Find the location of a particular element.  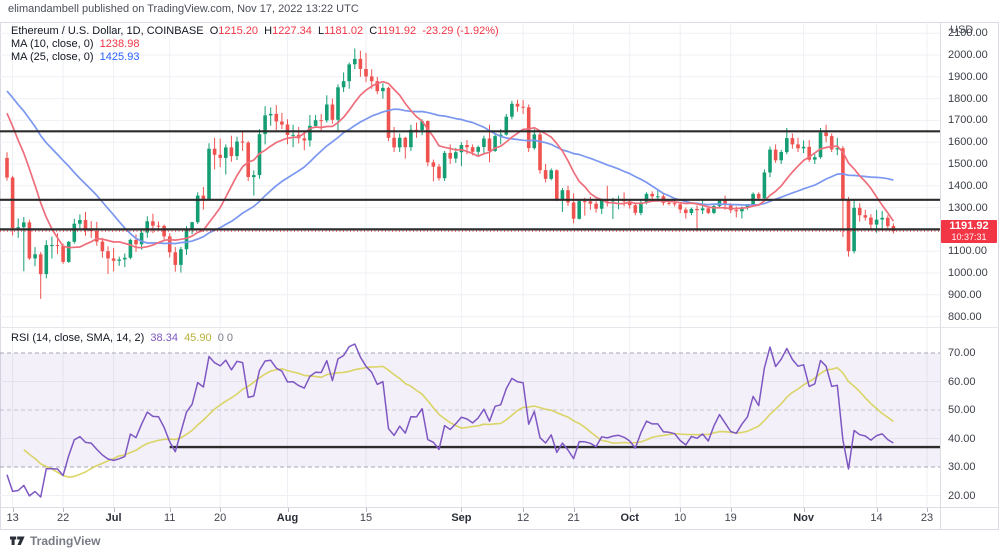

time-axis-label: 11 is located at coordinates (169, 518).